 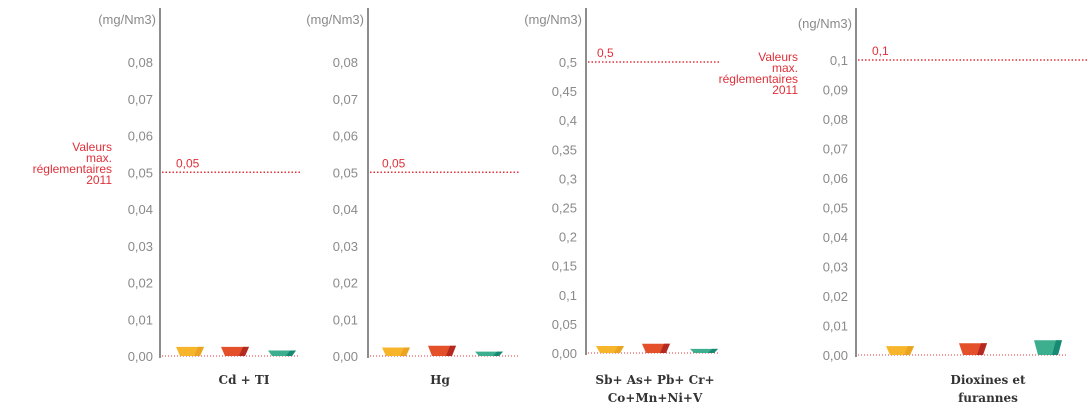 I want to click on tick-label: 0,09, so click(x=835, y=90).